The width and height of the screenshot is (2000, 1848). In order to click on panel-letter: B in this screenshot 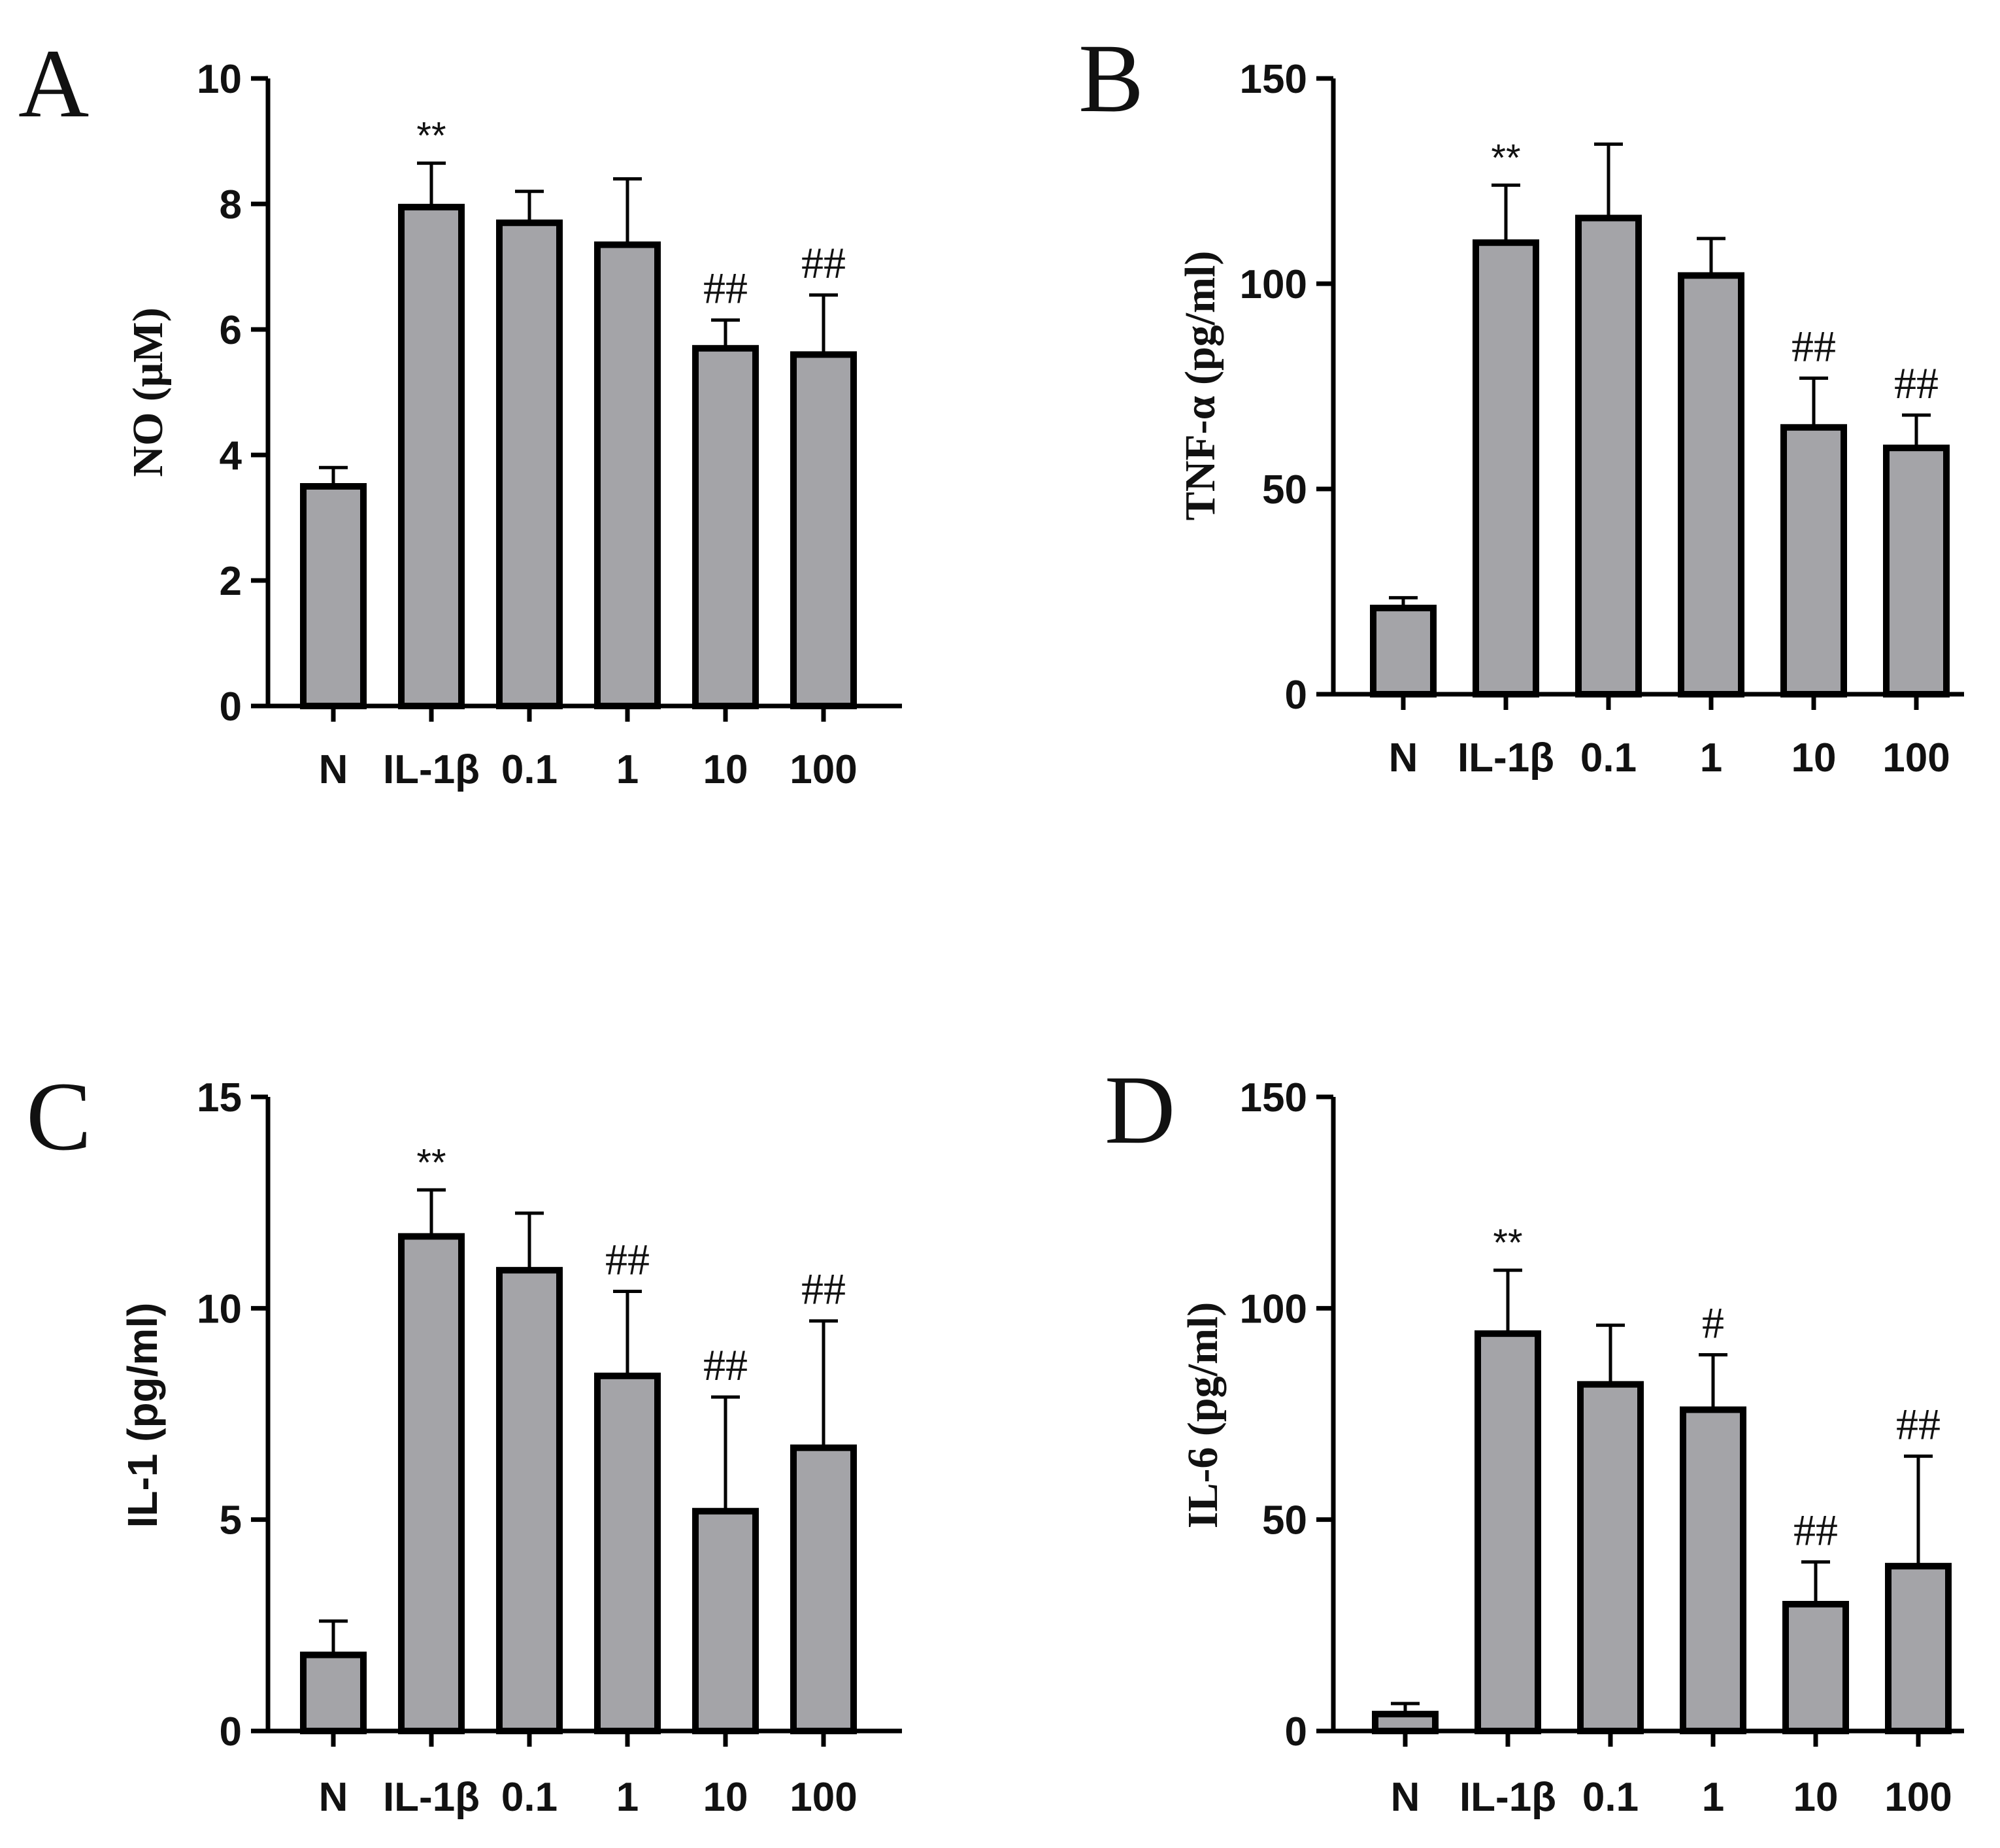, I will do `click(1111, 78)`.